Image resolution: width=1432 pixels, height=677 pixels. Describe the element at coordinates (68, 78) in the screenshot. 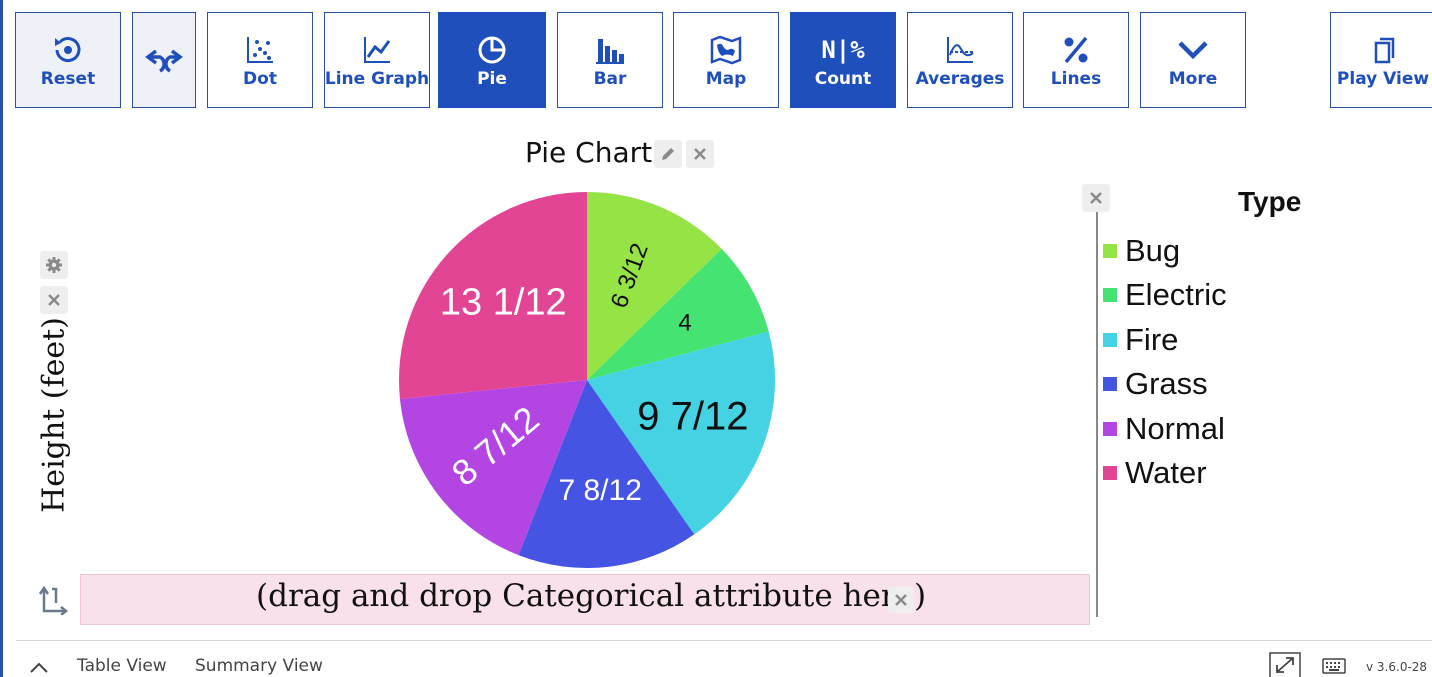

I see `reset-label: Reset` at that location.